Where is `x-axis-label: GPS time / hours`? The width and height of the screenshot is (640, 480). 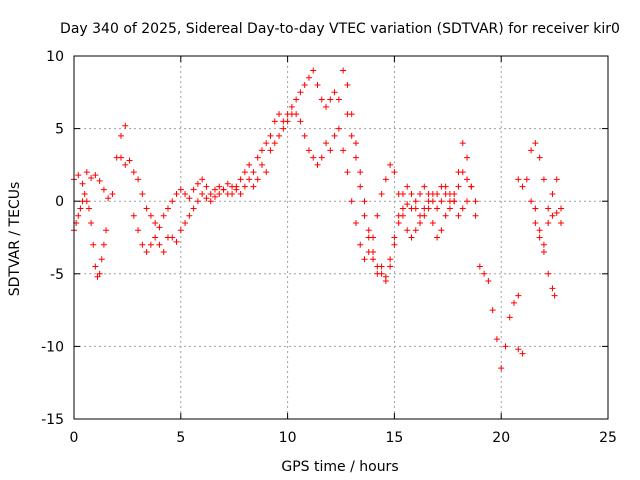
x-axis-label: GPS time / hours is located at coordinates (339, 467).